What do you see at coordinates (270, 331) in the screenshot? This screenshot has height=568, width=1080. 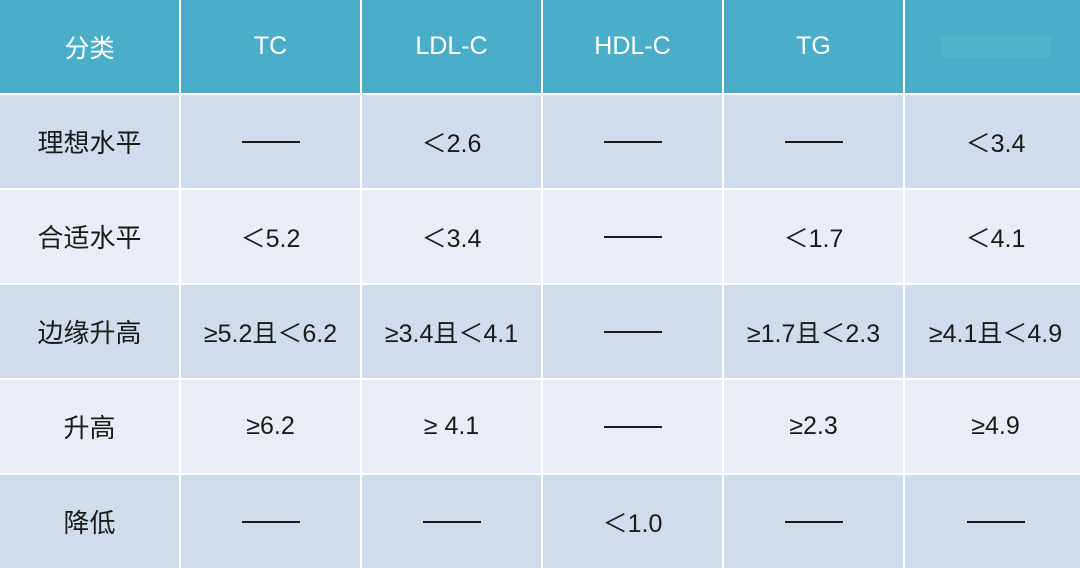 I see `cell-tc: ≥5.2且＜6.2` at bounding box center [270, 331].